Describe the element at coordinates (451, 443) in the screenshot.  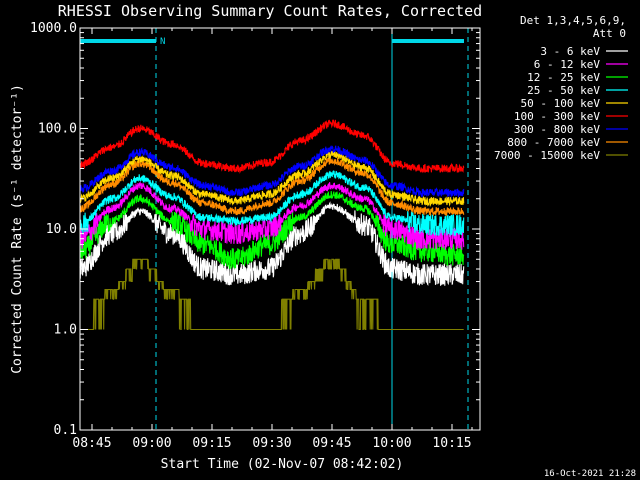
I see `x-tick-label-6: 10:15` at that location.